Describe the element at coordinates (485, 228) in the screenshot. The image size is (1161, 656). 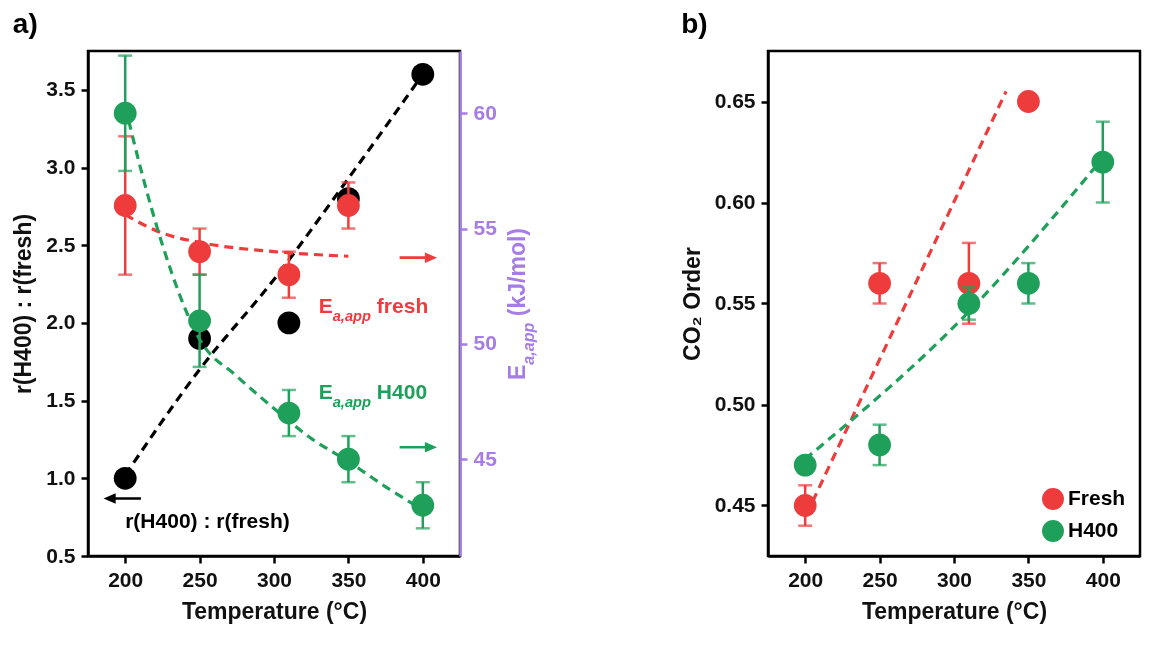
I see `y2-tick-label: 55` at that location.